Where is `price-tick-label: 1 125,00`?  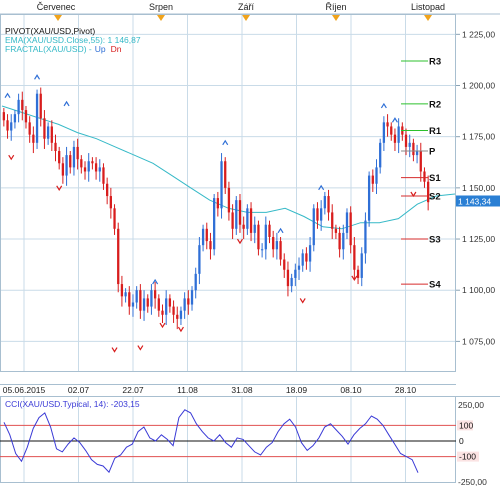
price-tick-label: 1 125,00 is located at coordinates (478, 239).